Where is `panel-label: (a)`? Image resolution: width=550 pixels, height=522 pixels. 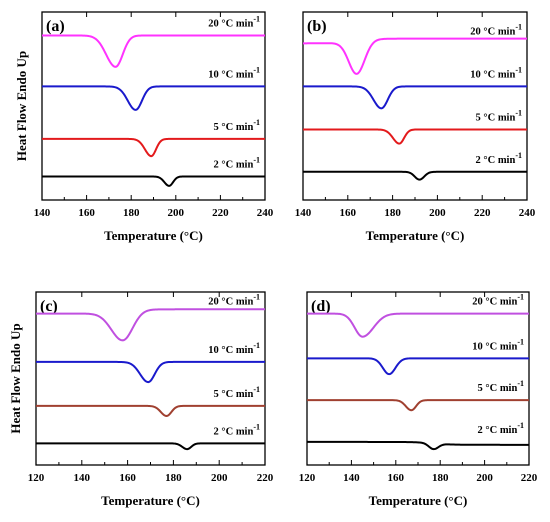
panel-label: (a) is located at coordinates (55, 26).